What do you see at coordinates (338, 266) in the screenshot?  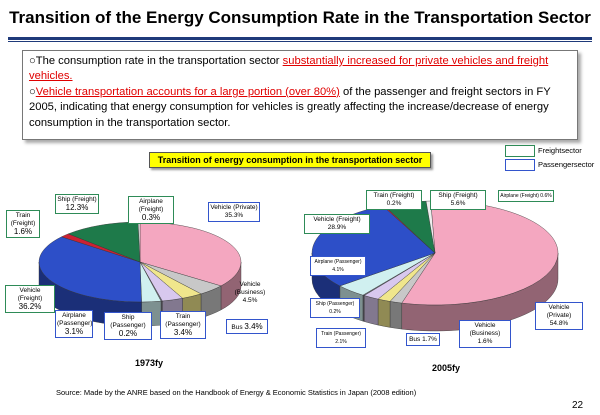 I see `label-2005-airplane-passenger: Airplane (Passenger) 4.1%` at bounding box center [338, 266].